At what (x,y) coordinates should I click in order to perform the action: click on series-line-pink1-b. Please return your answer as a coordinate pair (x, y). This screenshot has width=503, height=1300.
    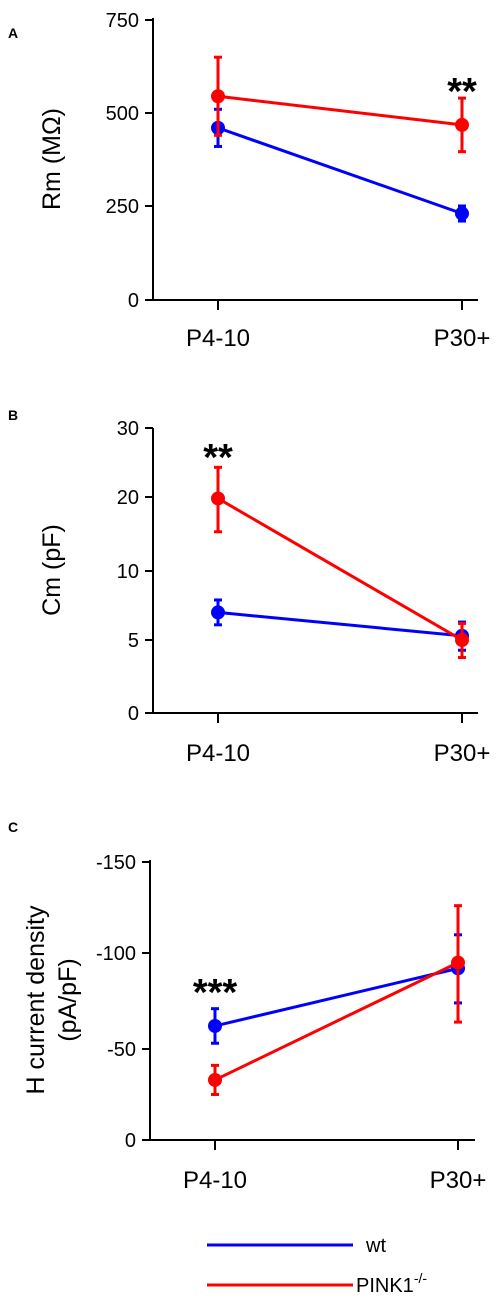
    Looking at the image, I should click on (340, 569).